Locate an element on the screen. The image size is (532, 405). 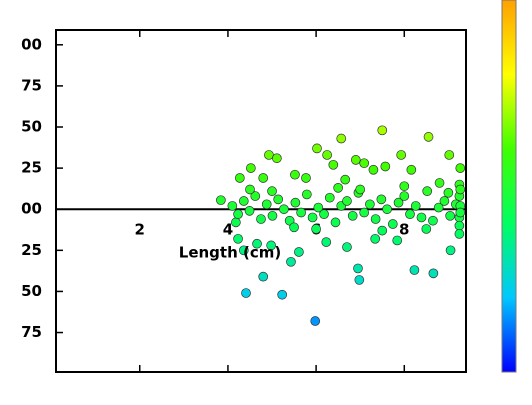
x-axis-label: Length (cm) is located at coordinates (230, 253).